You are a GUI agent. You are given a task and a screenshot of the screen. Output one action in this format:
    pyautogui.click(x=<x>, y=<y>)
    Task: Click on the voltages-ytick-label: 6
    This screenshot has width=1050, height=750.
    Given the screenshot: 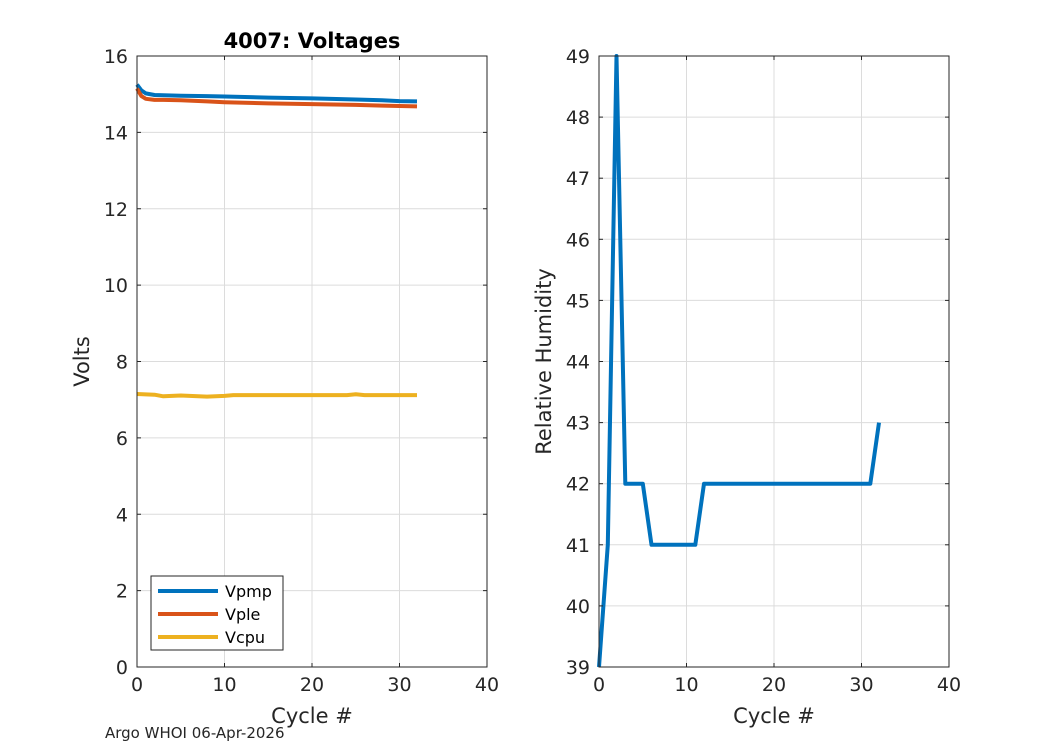 What is the action you would take?
    pyautogui.click(x=122, y=439)
    